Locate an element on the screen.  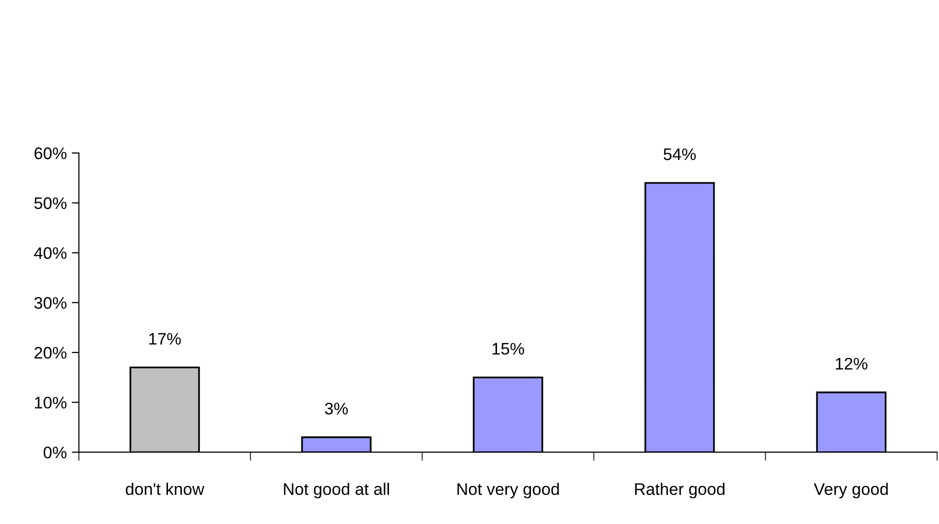
x-tick-label: don't know is located at coordinates (165, 489).